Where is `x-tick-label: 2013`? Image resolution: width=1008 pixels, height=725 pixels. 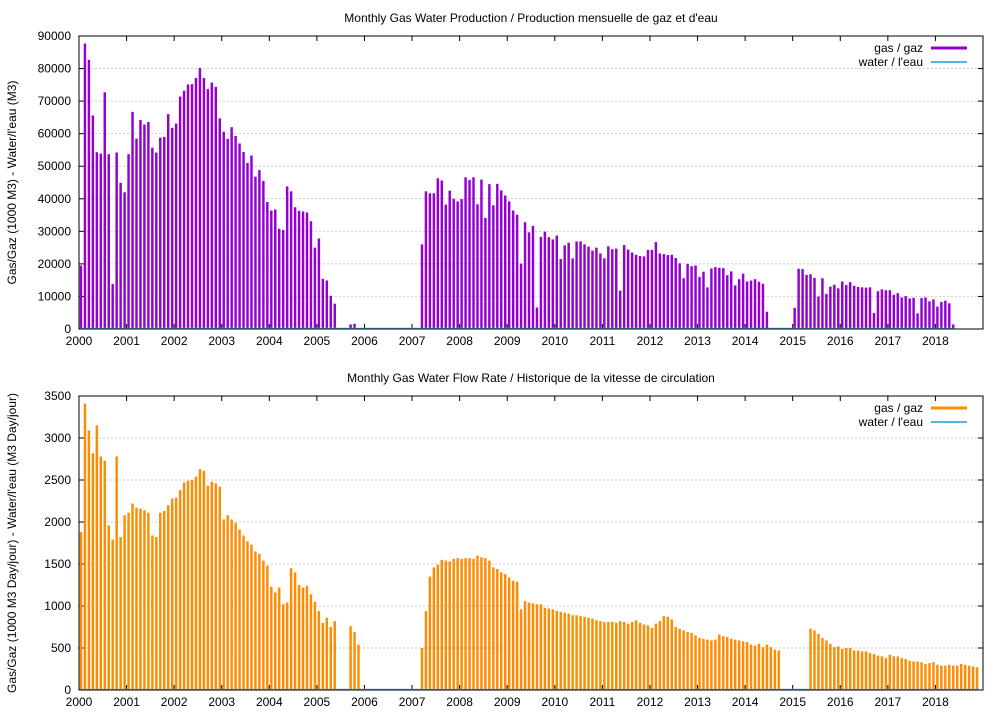
x-tick-label: 2013 is located at coordinates (697, 341).